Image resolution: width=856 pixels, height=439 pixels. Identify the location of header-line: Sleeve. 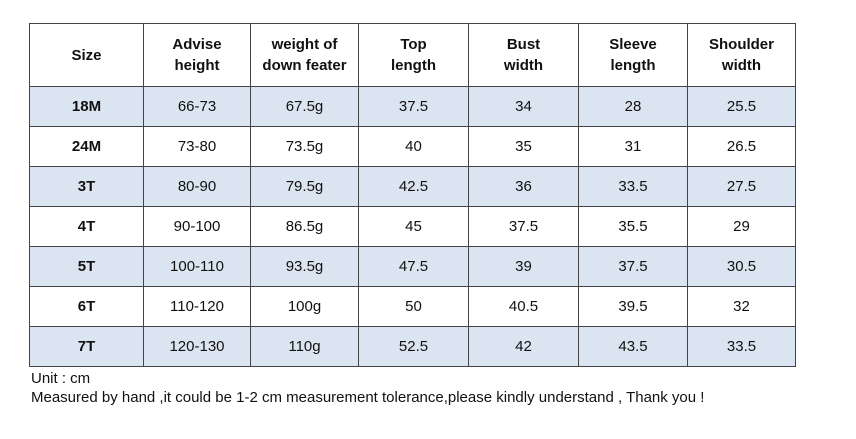
(633, 44).